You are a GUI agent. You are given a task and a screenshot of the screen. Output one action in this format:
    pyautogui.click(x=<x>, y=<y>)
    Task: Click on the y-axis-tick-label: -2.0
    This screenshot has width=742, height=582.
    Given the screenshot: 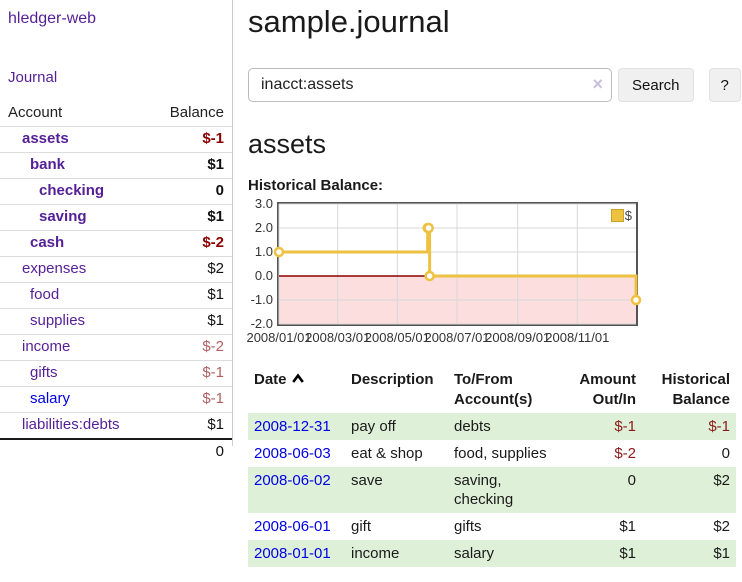 What is the action you would take?
    pyautogui.click(x=261, y=323)
    